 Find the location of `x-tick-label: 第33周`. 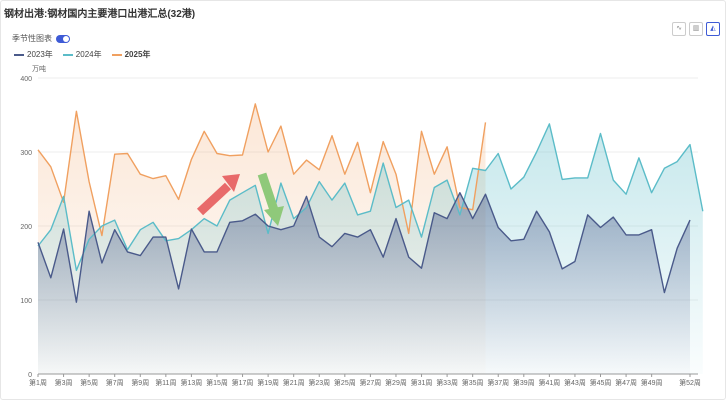

x-tick-label: 第33周 is located at coordinates (447, 382).